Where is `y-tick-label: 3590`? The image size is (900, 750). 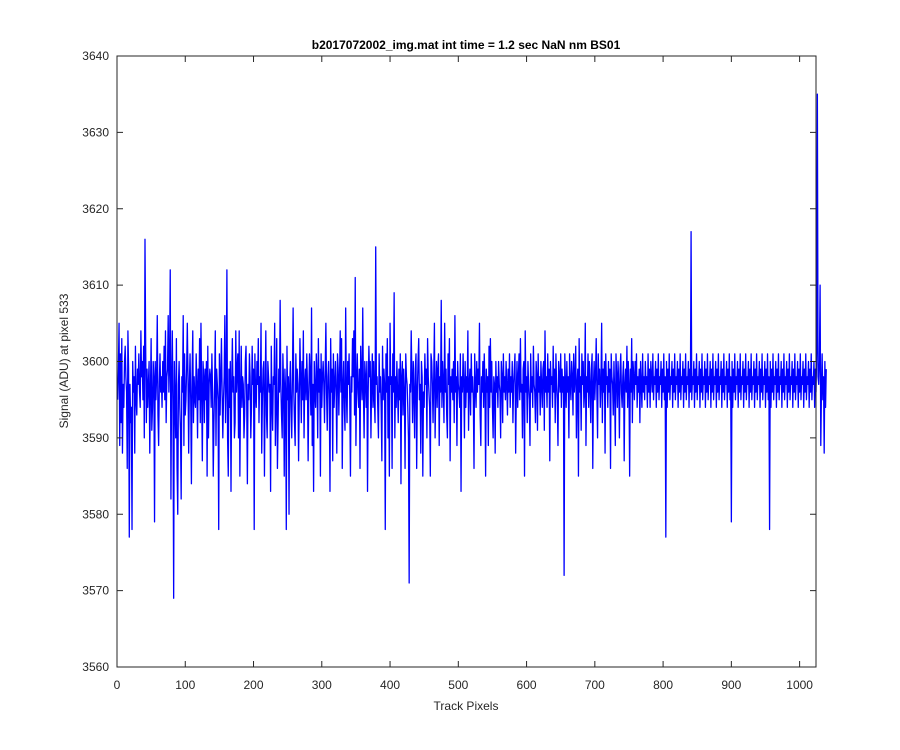 y-tick-label: 3590 is located at coordinates (95, 438).